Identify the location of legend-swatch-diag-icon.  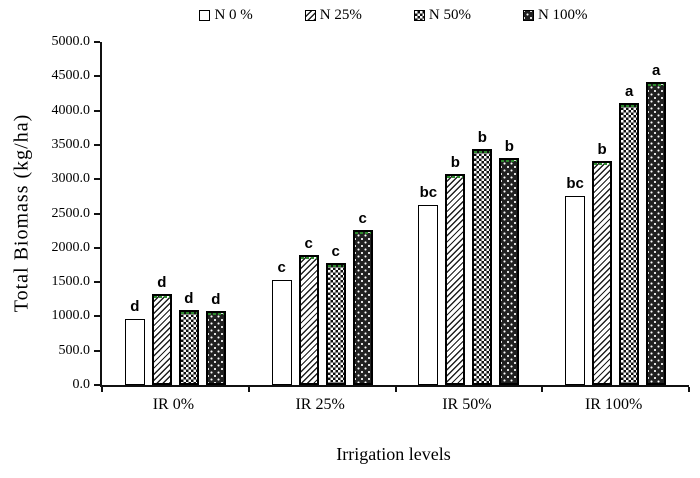
(310, 15).